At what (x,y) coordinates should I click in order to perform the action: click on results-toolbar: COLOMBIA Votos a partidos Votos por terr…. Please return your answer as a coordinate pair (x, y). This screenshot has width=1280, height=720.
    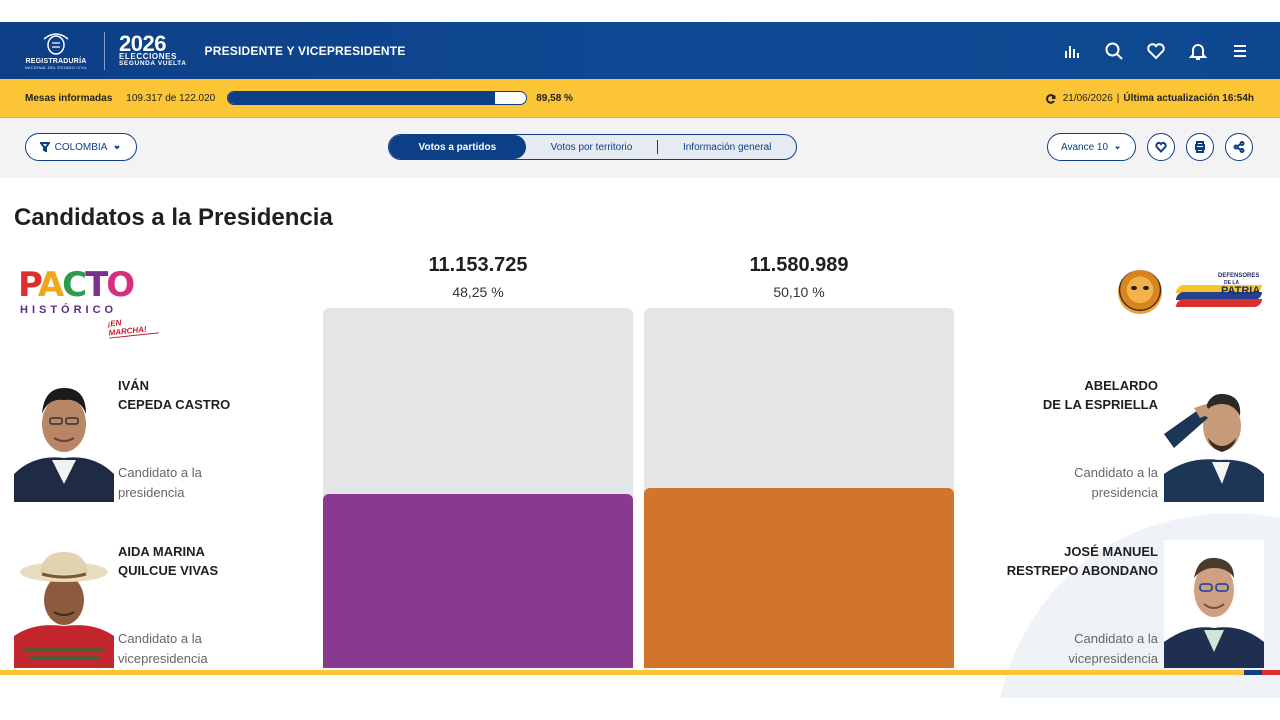
    Looking at the image, I should click on (640, 148).